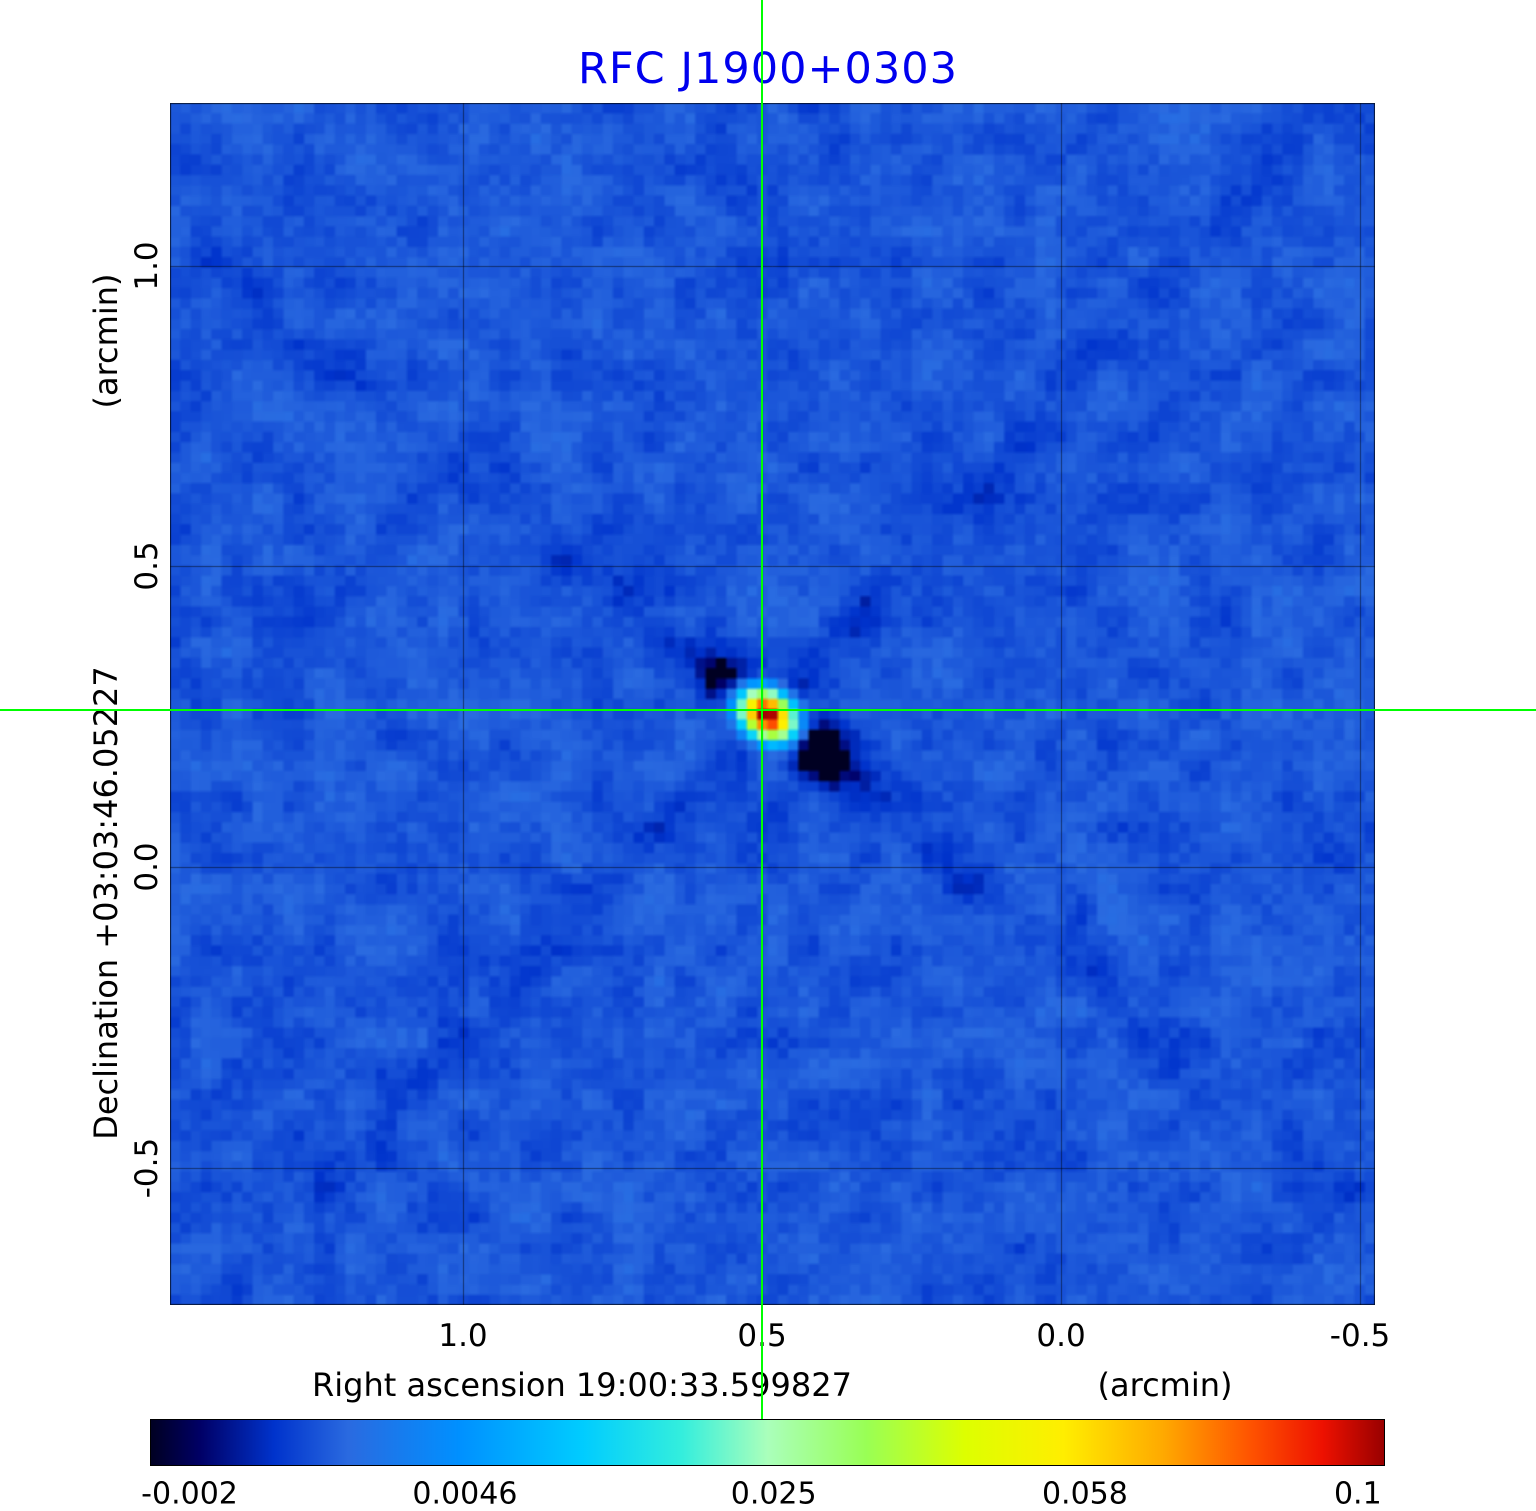  What do you see at coordinates (1360, 1336) in the screenshot?
I see `x-tick-label: -0.5` at bounding box center [1360, 1336].